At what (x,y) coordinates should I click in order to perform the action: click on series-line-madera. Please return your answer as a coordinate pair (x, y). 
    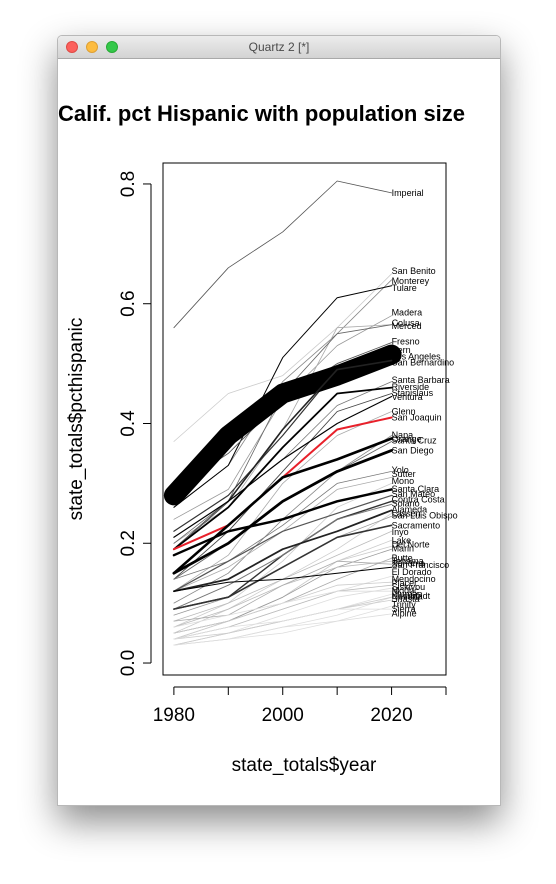
    Looking at the image, I should click on (283, 417).